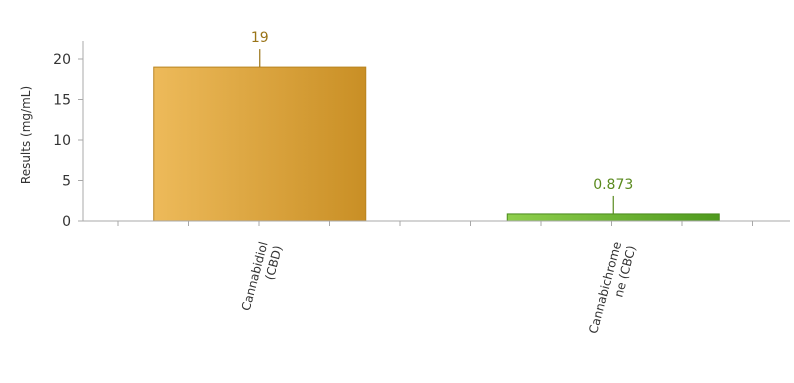 The height and width of the screenshot is (383, 794). I want to click on y-tick-label: 15, so click(62, 101).